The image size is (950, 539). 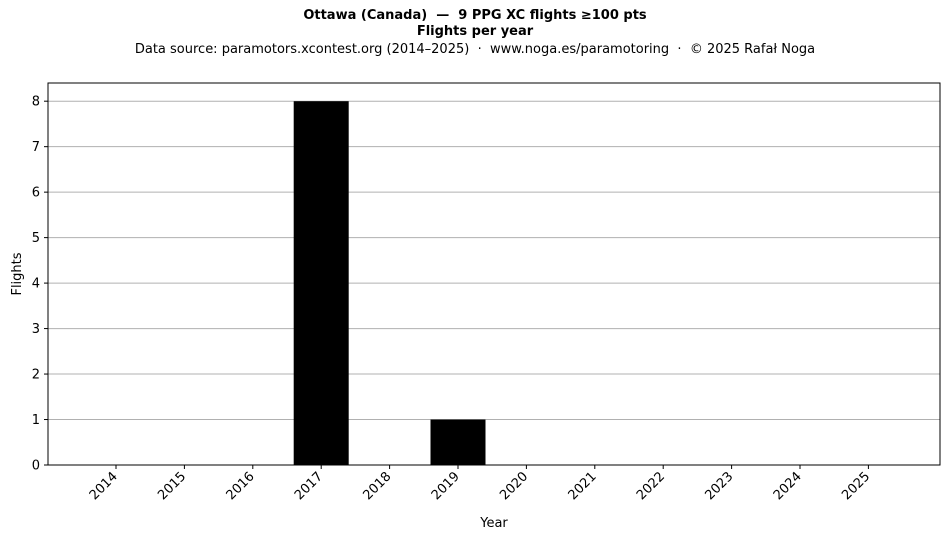 I want to click on y-tick-label: 3, so click(x=36, y=329).